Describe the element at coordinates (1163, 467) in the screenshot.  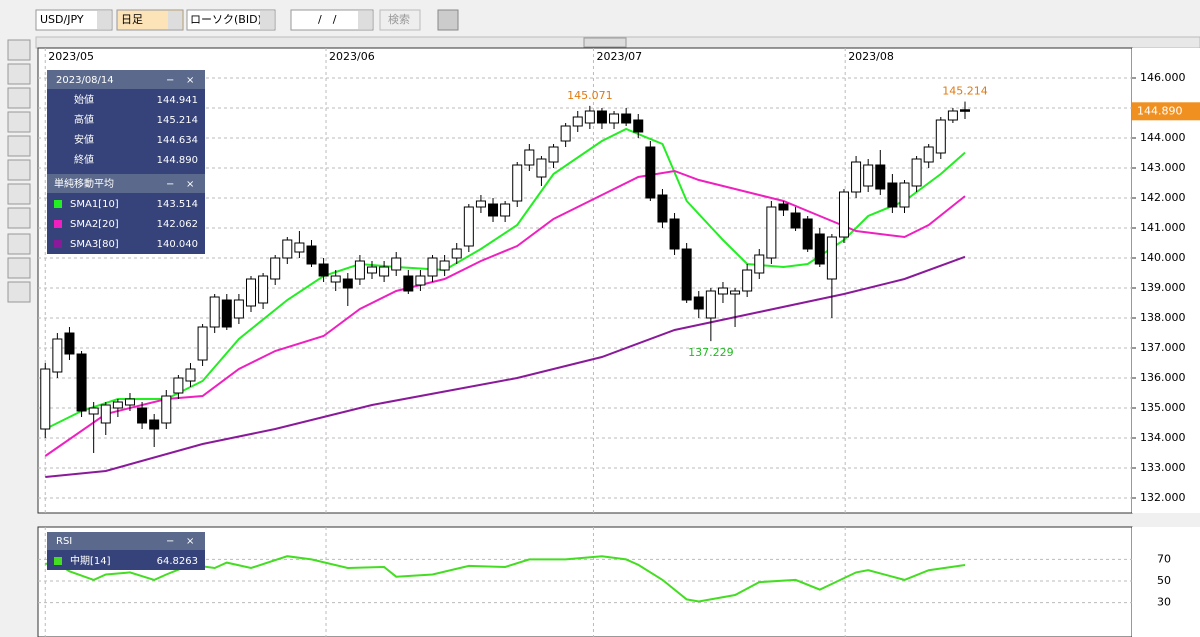
I see `y-tick-label: 133.000` at that location.